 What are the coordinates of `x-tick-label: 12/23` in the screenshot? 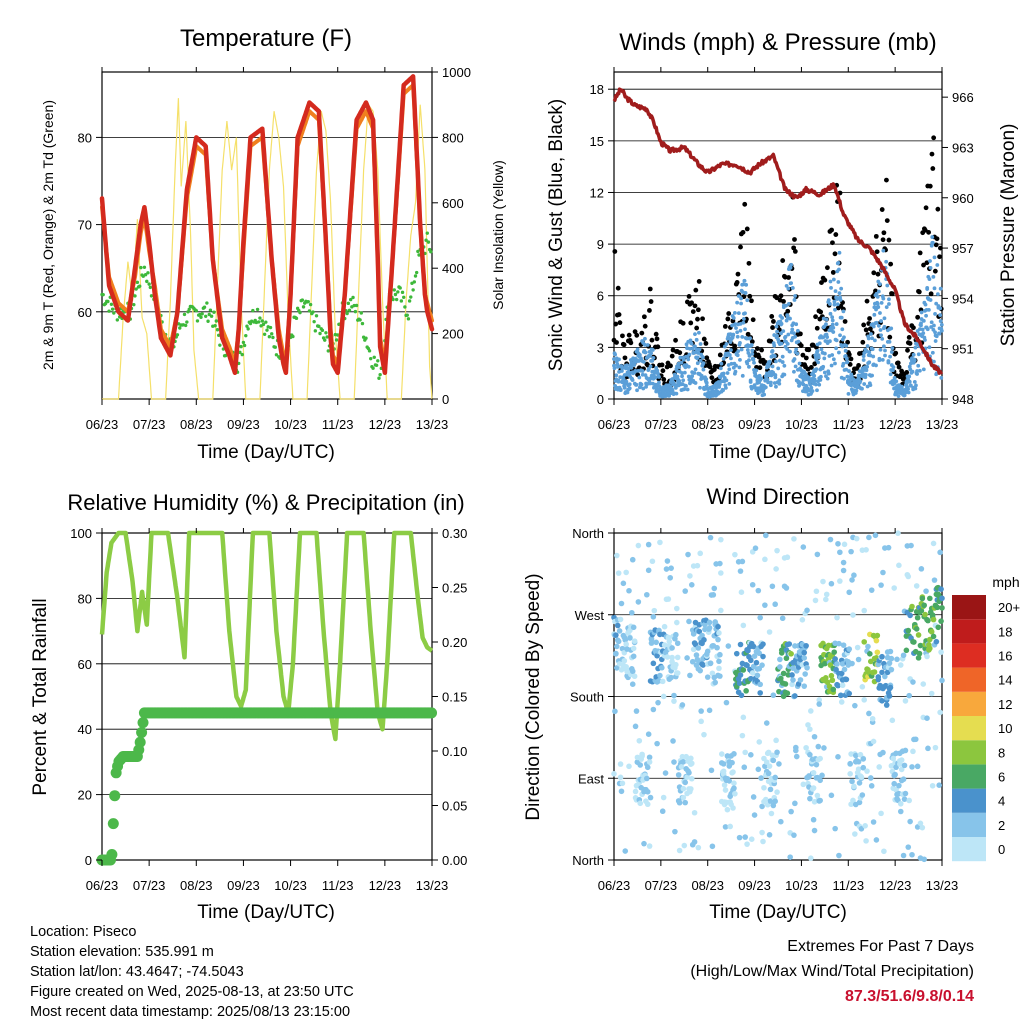 It's located at (385, 424).